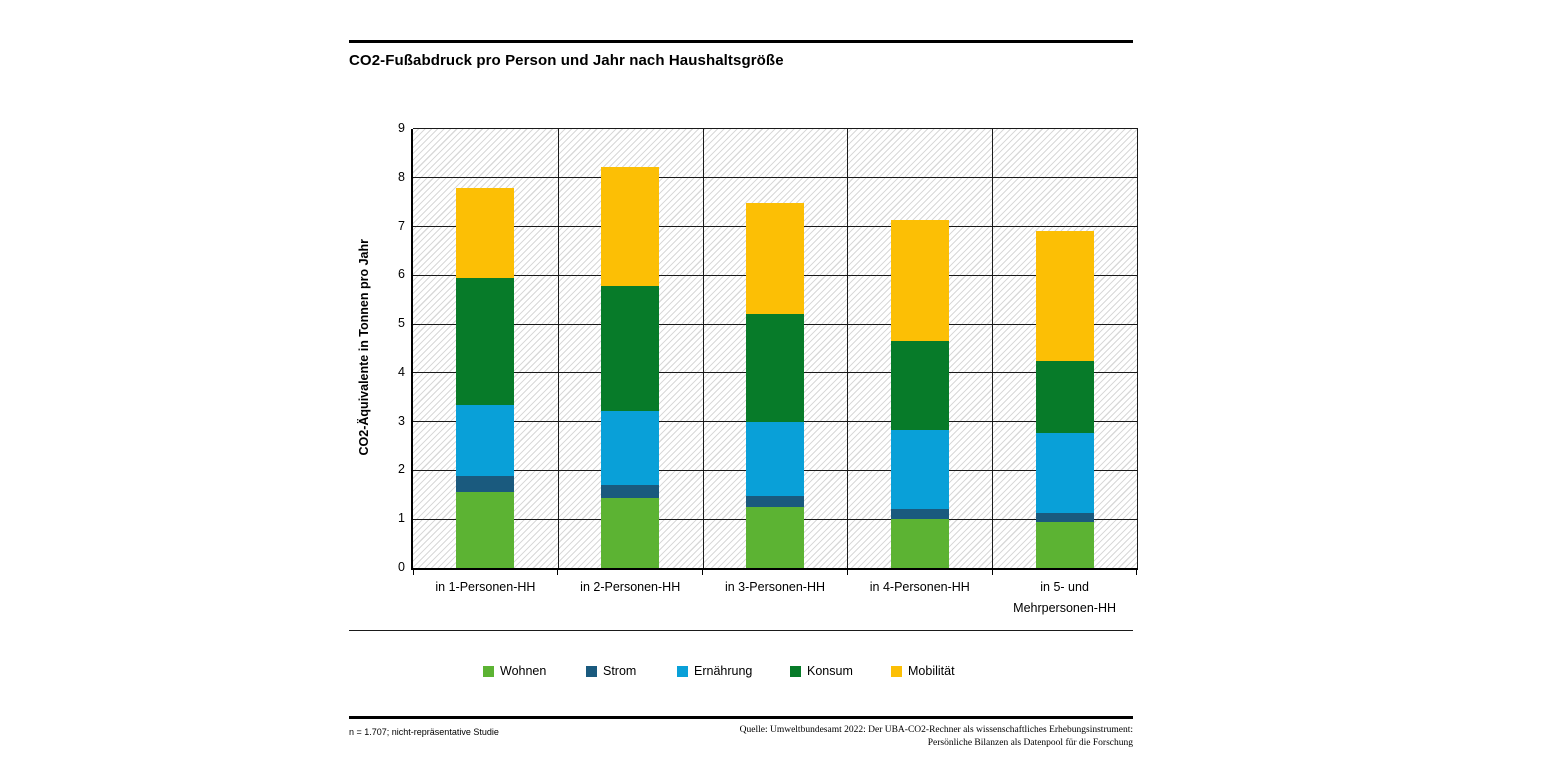 Image resolution: width=1545 pixels, height=775 pixels. Describe the element at coordinates (774, 569) in the screenshot. I see `x-axis-line` at that location.